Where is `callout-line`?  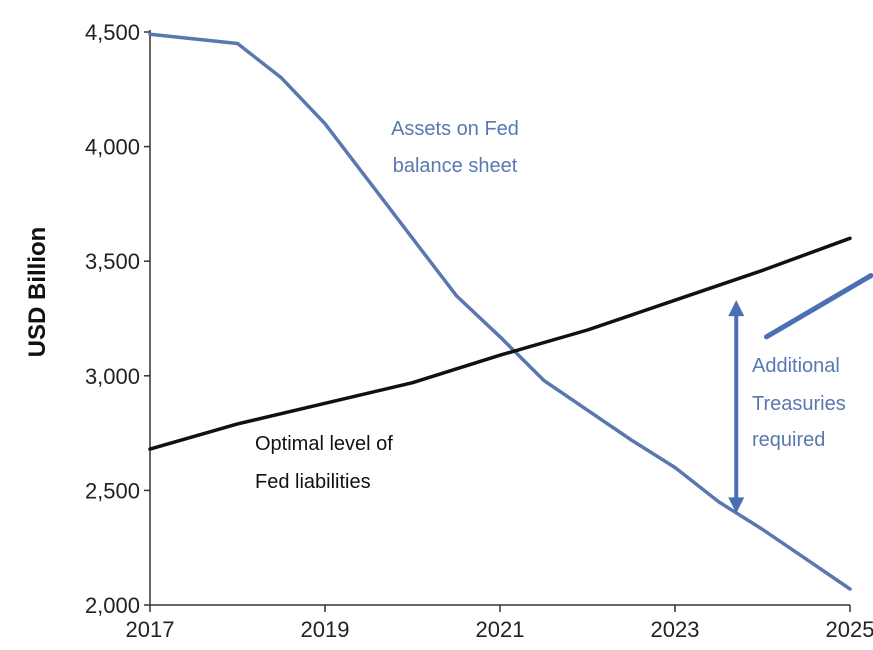 callout-line is located at coordinates (818, 306).